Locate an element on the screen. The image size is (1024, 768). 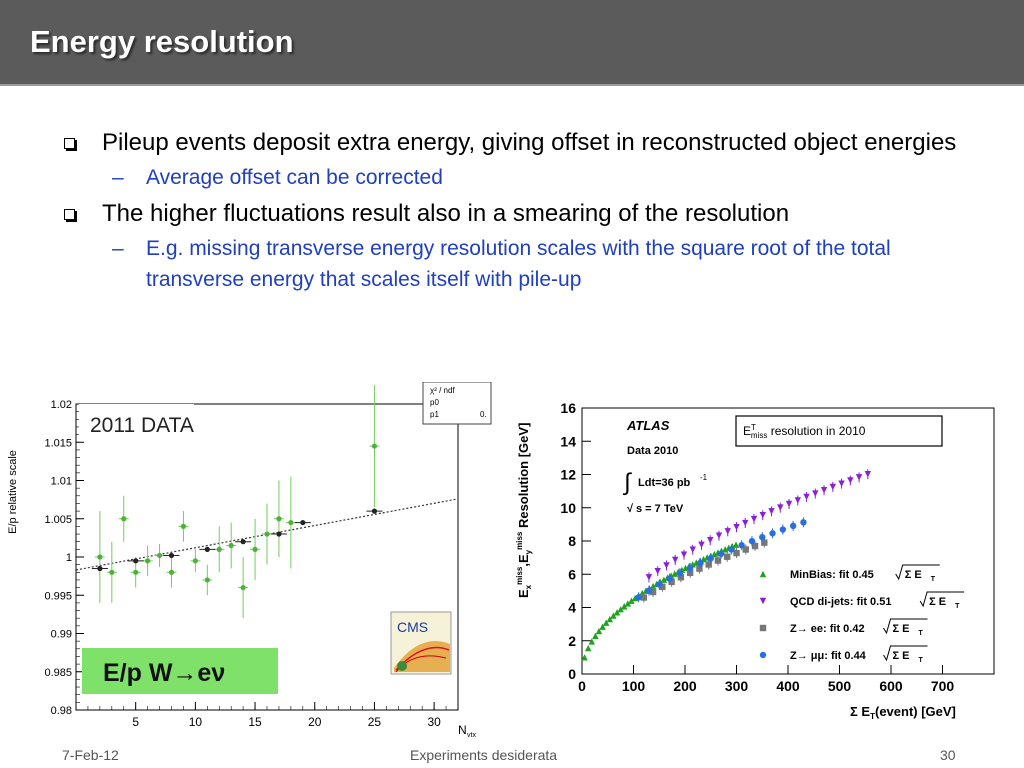
cms-stat-label-p1: p1 is located at coordinates (434, 414).